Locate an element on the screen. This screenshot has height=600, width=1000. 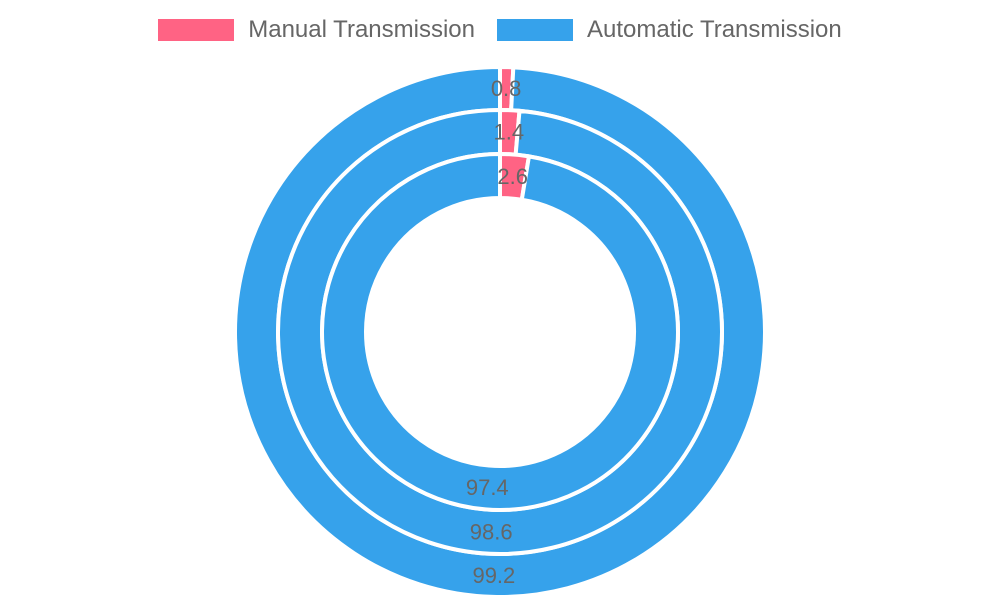
data-label-inner-manual: 2.6 is located at coordinates (512, 176).